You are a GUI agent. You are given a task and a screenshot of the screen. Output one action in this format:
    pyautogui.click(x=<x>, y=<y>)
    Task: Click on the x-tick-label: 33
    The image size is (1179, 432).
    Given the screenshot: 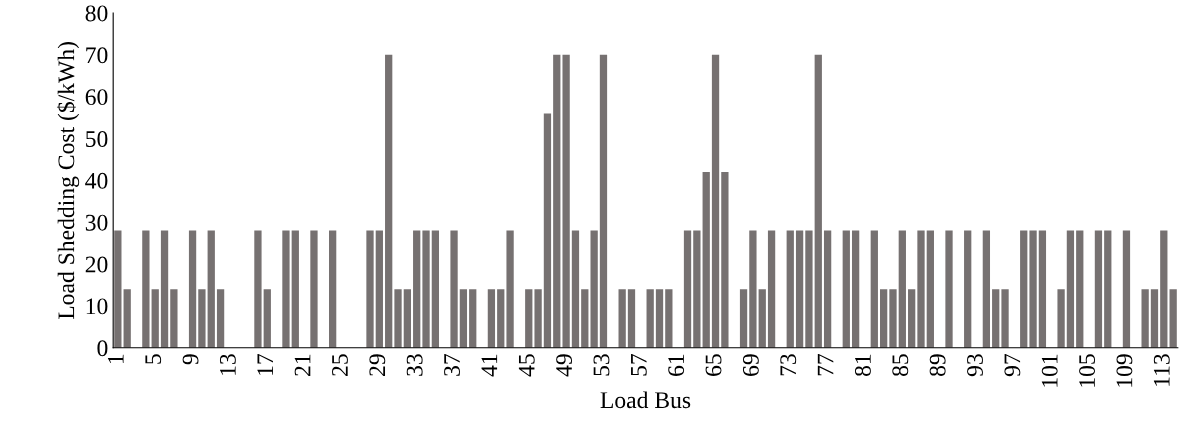 What is the action you would take?
    pyautogui.click(x=414, y=365)
    